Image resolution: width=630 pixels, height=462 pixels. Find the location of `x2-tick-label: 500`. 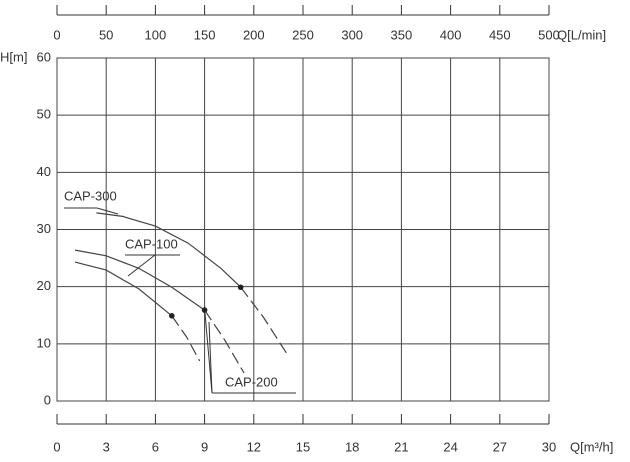

x2-tick-label: 500 is located at coordinates (549, 34).